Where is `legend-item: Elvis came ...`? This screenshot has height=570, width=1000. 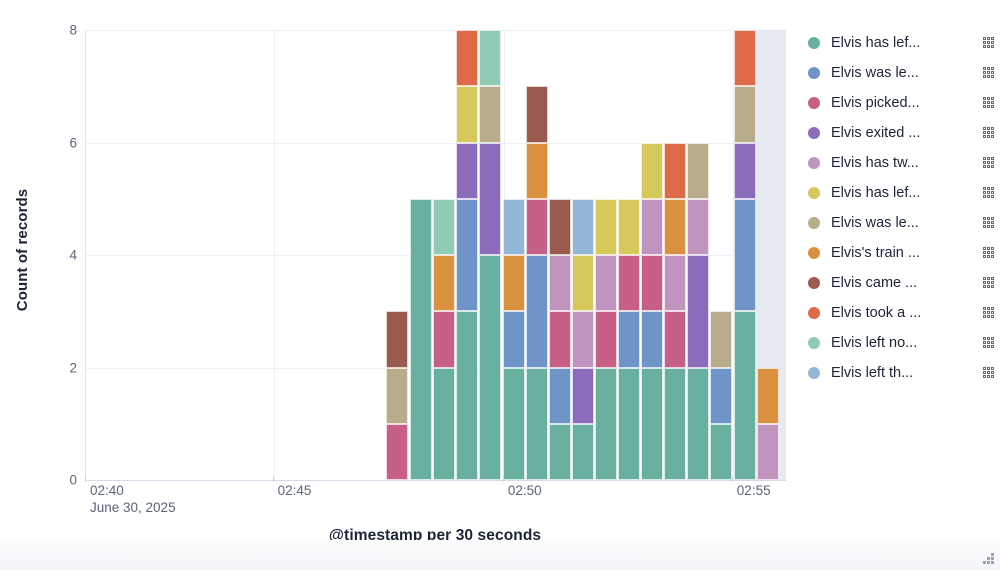
legend-item: Elvis came ... is located at coordinates (901, 283).